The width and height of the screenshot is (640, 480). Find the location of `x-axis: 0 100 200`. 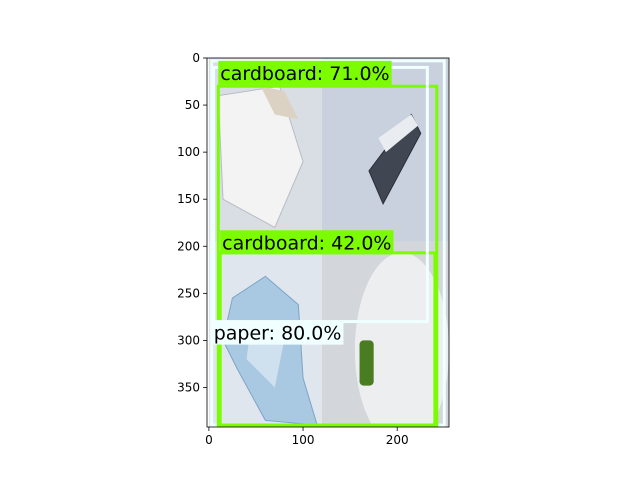

x-axis: 0 100 200 is located at coordinates (307, 437).